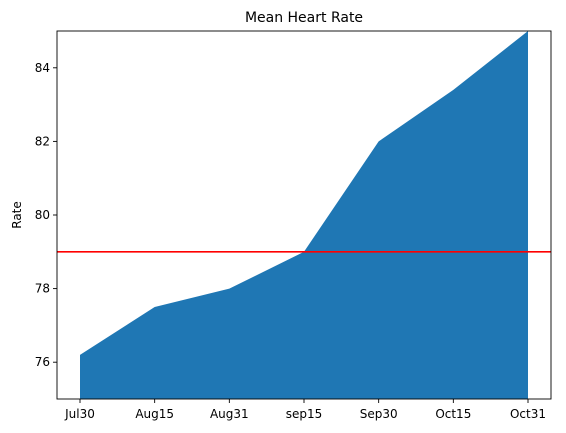 This screenshot has width=566, height=433. Describe the element at coordinates (154, 414) in the screenshot. I see `x-tick-label-Aug15: Aug15` at that location.